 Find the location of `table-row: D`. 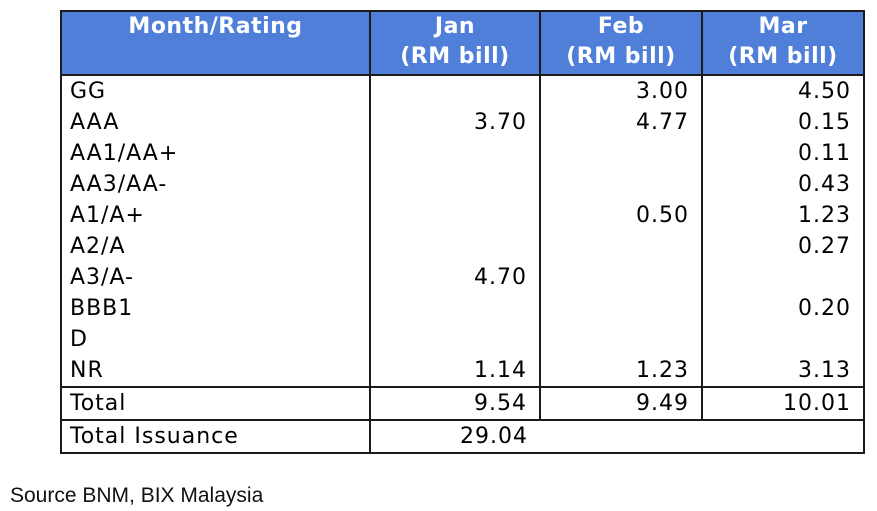

table-row: D is located at coordinates (462, 339).